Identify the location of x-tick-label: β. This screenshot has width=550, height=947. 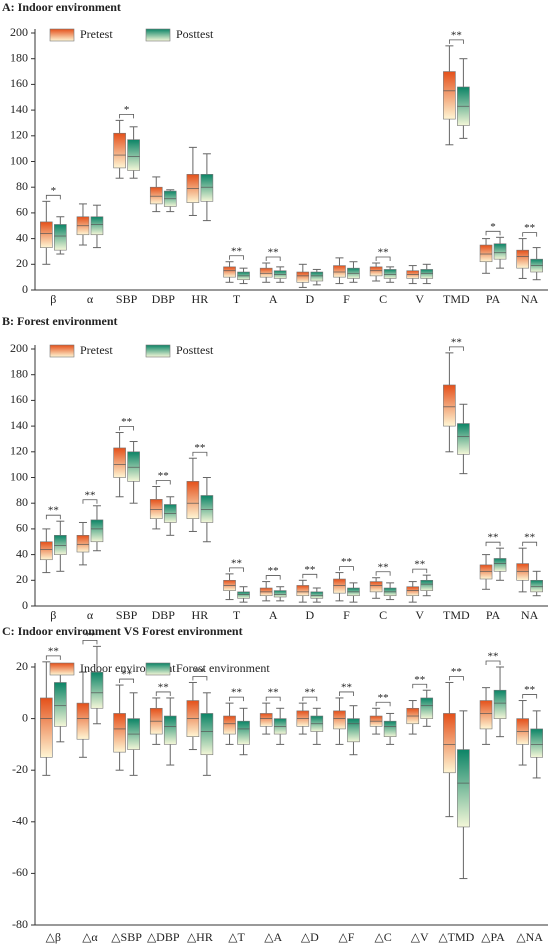
(53, 615).